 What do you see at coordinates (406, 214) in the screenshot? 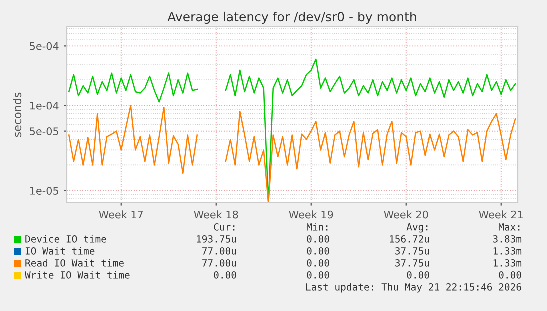
I see `x-tick-label: Week 20` at bounding box center [406, 214].